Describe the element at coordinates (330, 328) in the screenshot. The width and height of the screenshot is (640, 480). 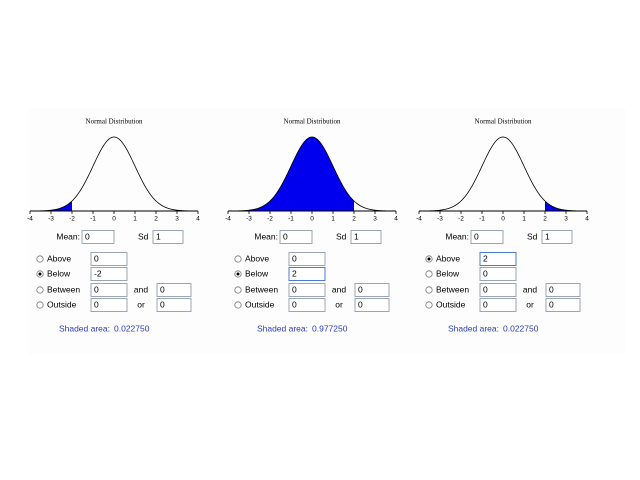
I see `shaded-area: 0.977250` at that location.